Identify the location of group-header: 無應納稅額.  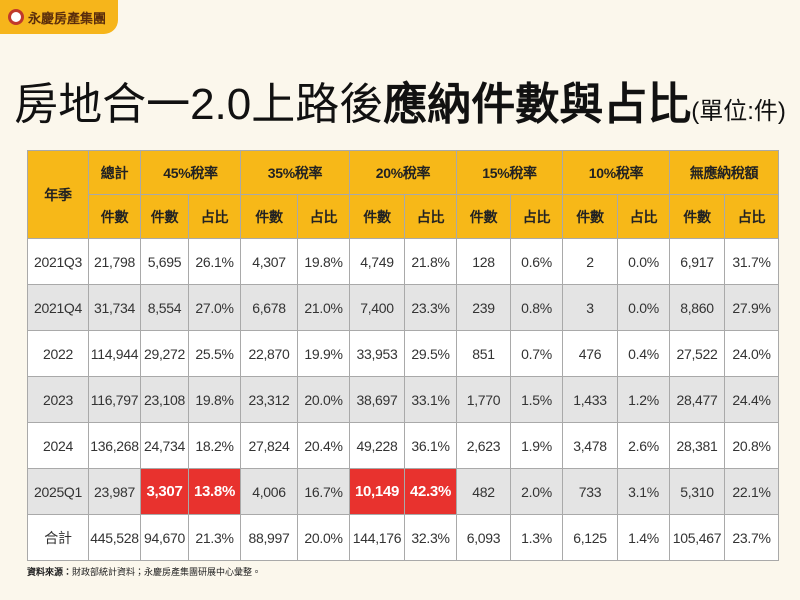
(724, 172).